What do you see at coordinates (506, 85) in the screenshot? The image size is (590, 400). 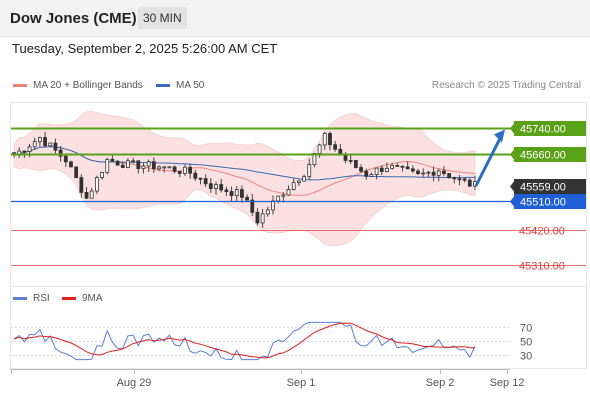 I see `research-credit: Research © 2025 Trading Central` at bounding box center [506, 85].